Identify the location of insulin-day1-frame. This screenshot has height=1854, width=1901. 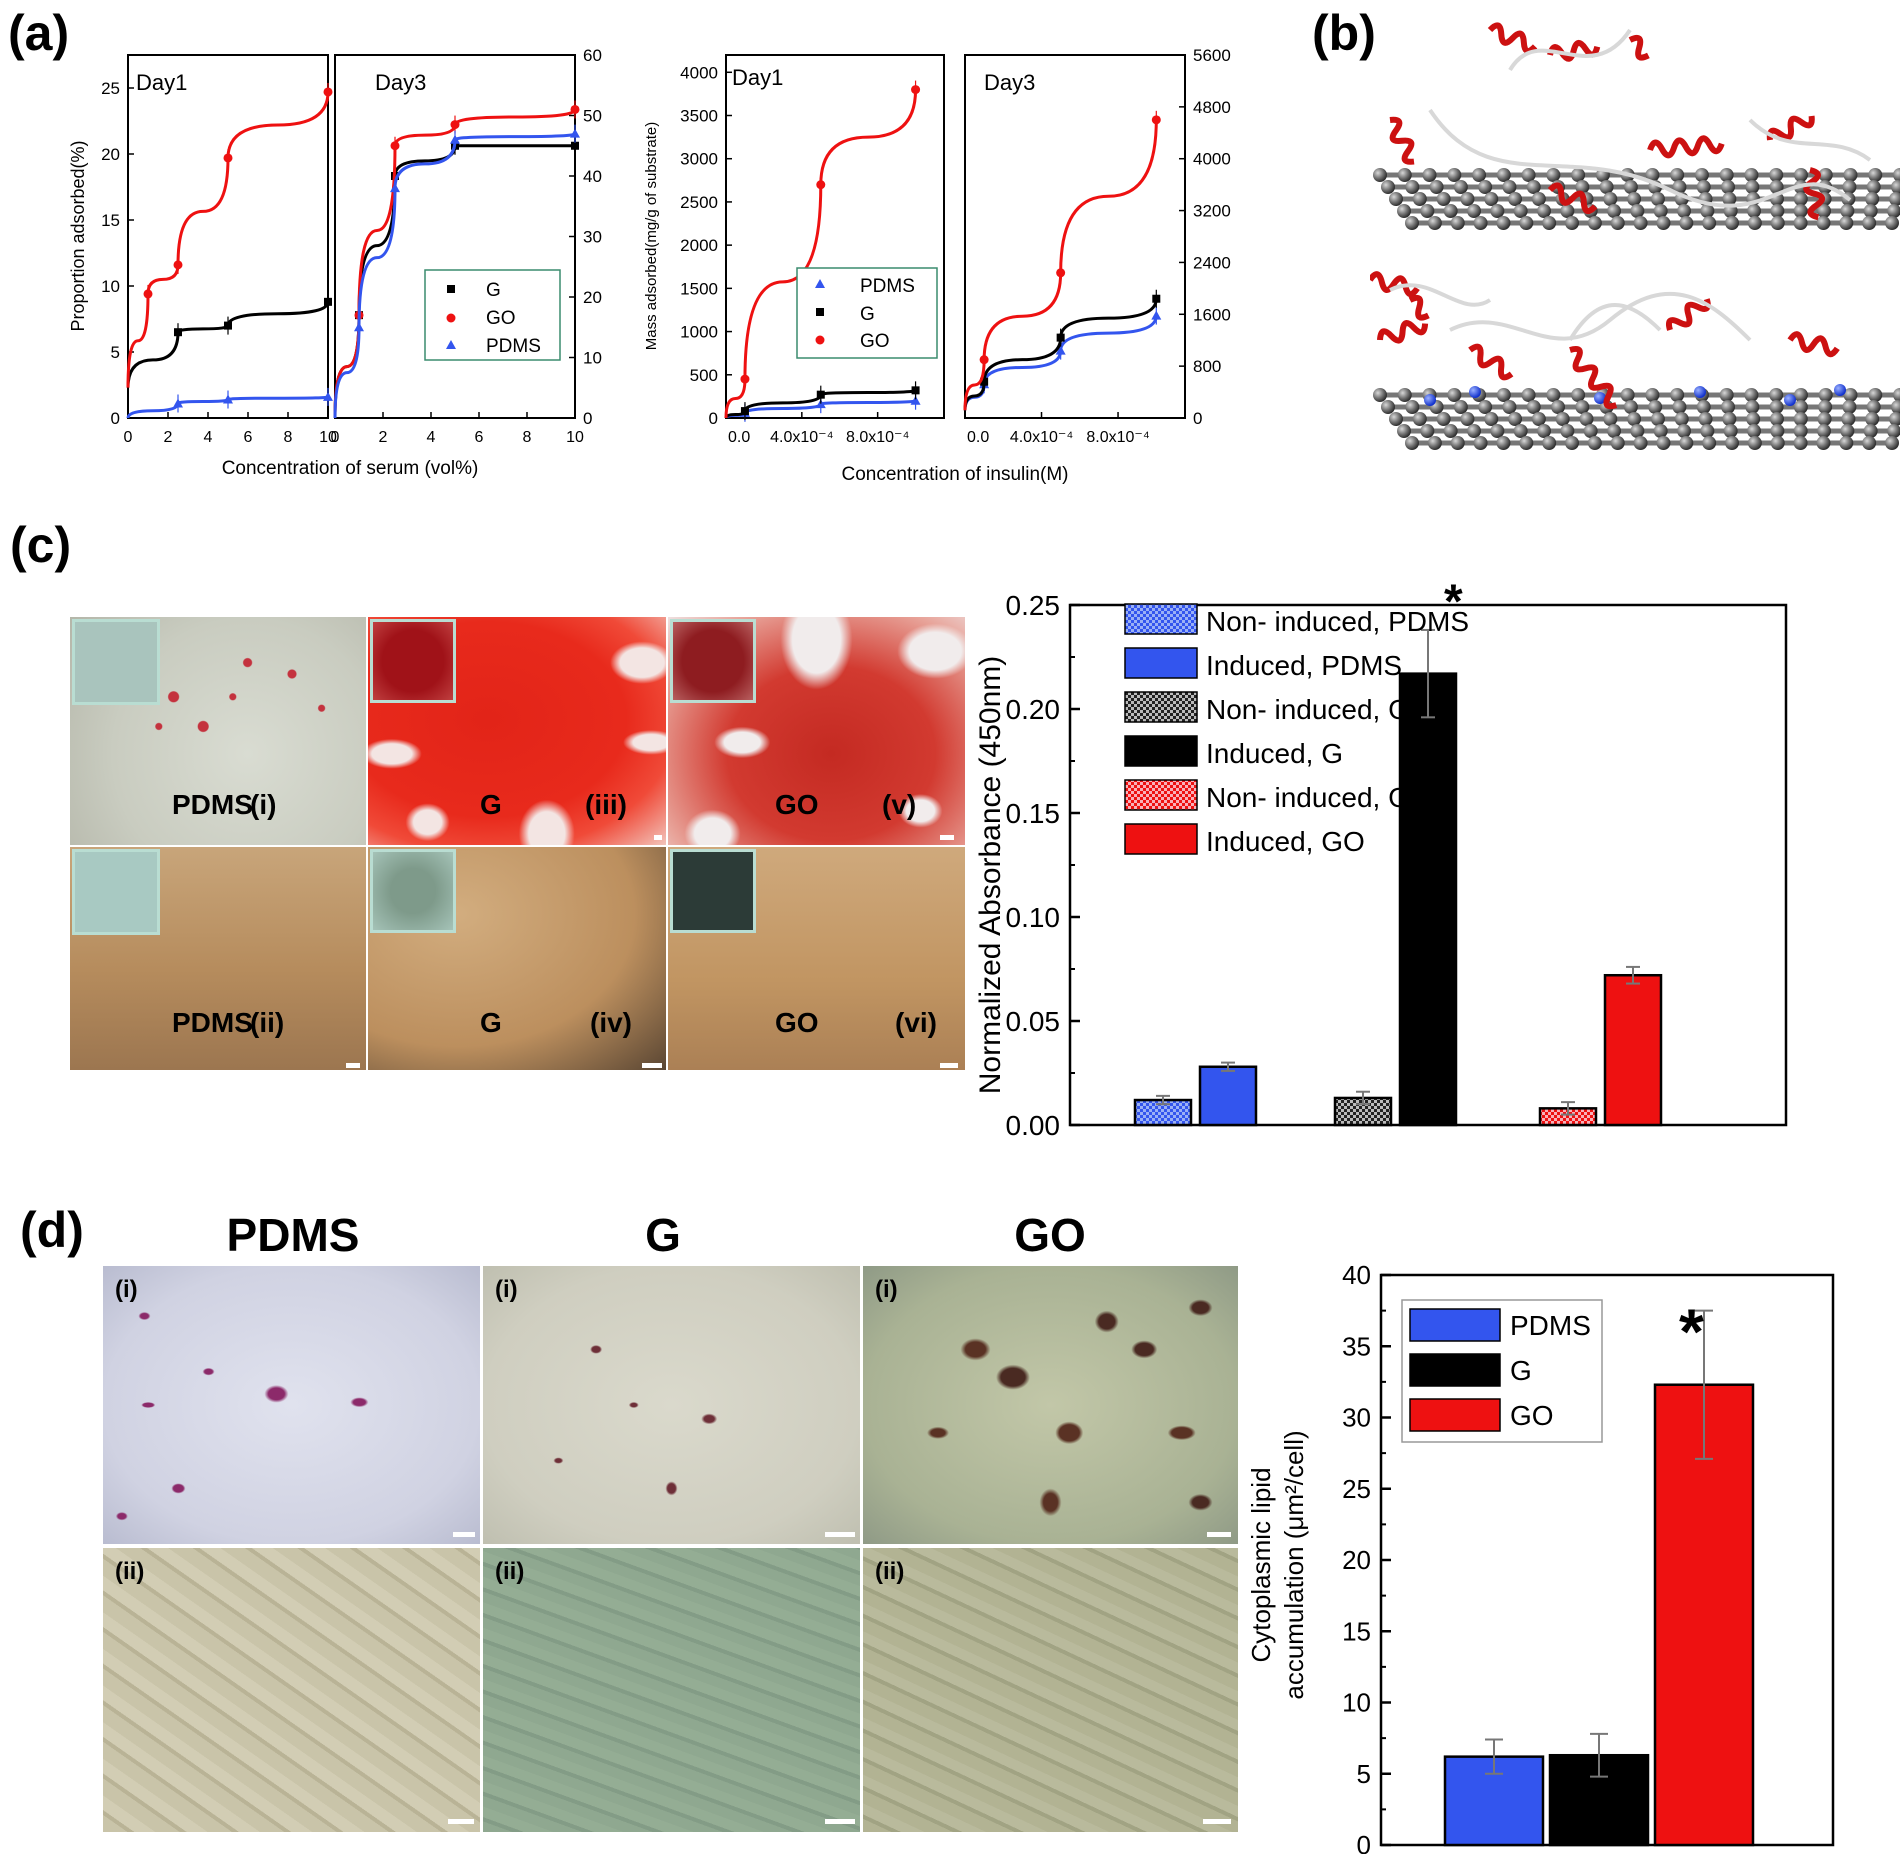
(835, 236).